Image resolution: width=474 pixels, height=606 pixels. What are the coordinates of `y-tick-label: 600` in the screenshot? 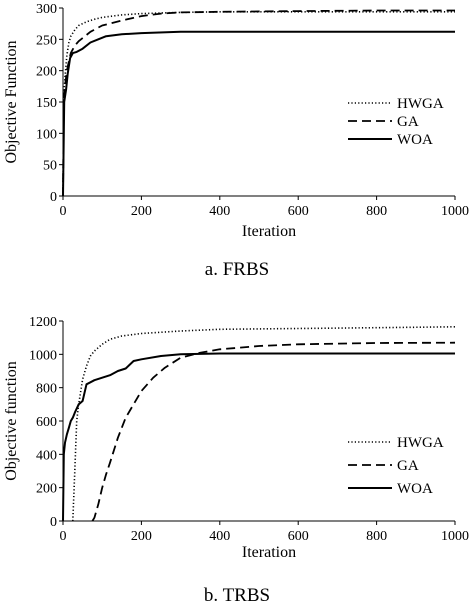 It's located at (46, 422).